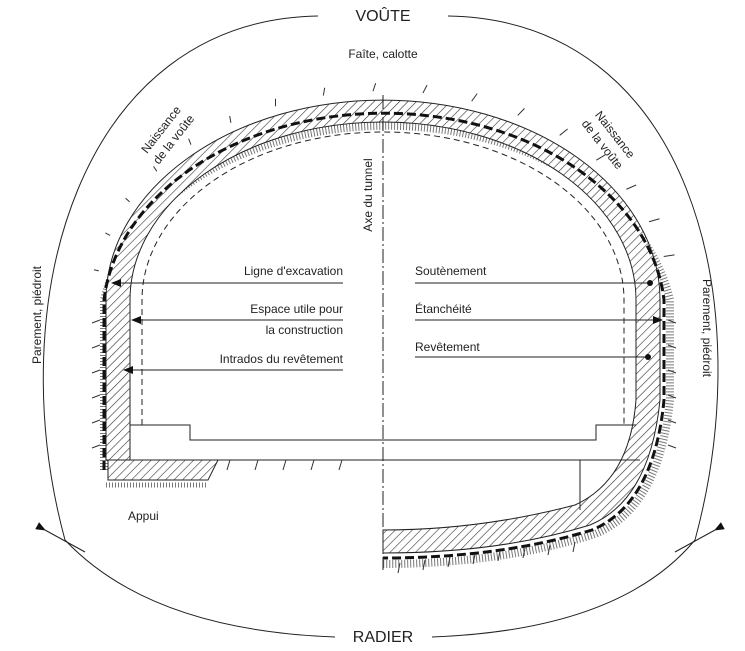 Image resolution: width=745 pixels, height=651 pixels. I want to click on label: Intrados du revêtement, so click(282, 359).